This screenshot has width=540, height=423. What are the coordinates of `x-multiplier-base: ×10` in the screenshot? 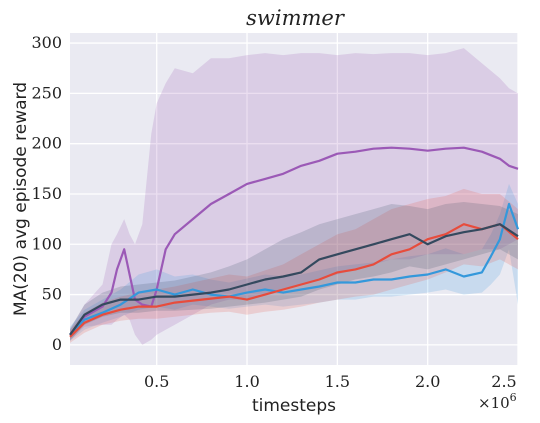 It's located at (494, 403).